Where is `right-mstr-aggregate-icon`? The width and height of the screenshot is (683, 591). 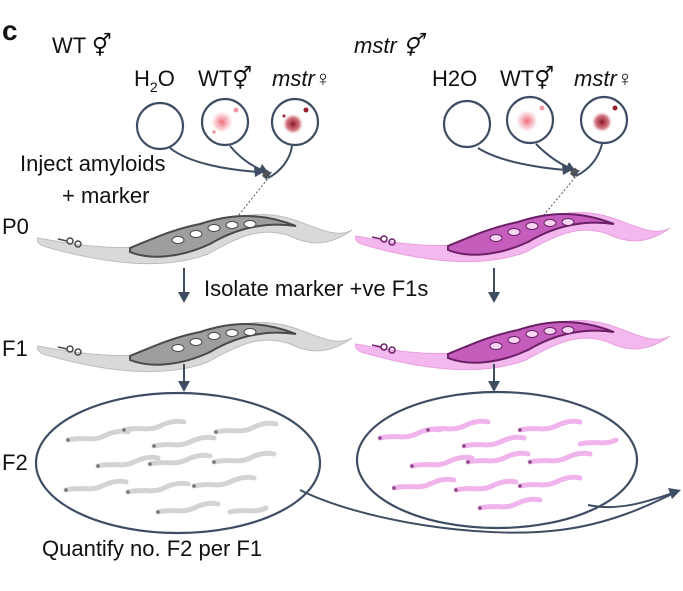 right-mstr-aggregate-icon is located at coordinates (604, 119).